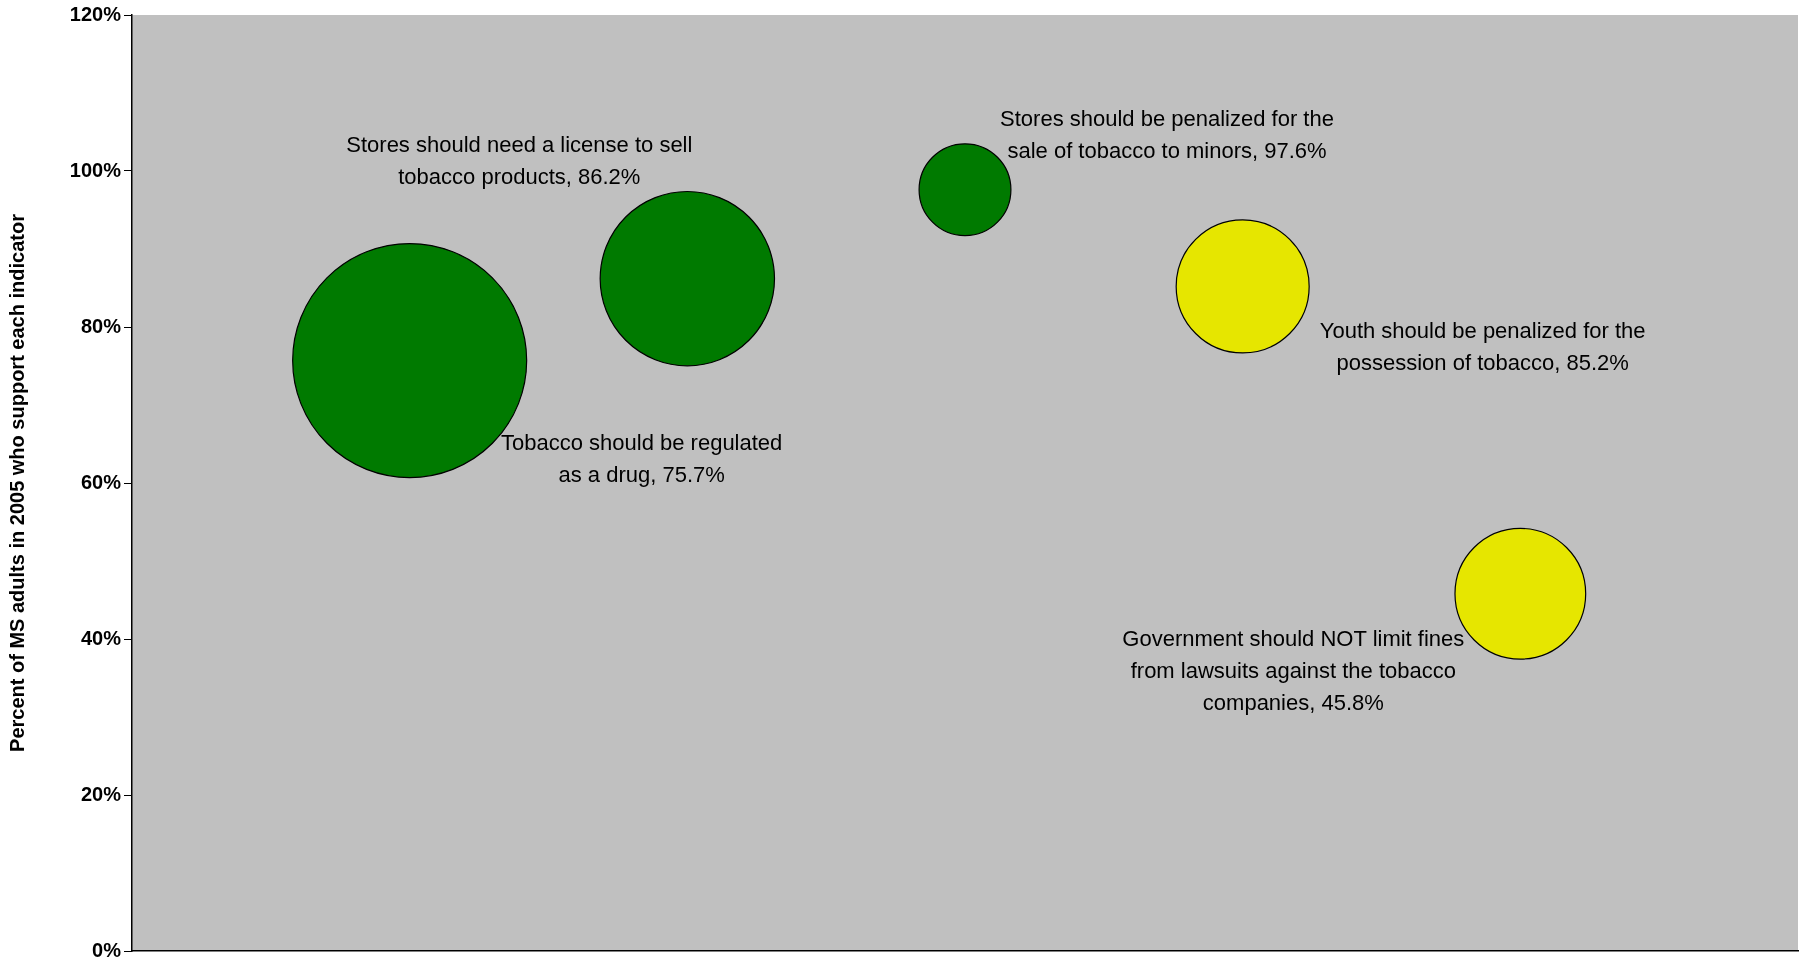  Describe the element at coordinates (519, 160) in the screenshot. I see `data-label: Stores should need a license to sell tobacco products, 86.2%` at that location.